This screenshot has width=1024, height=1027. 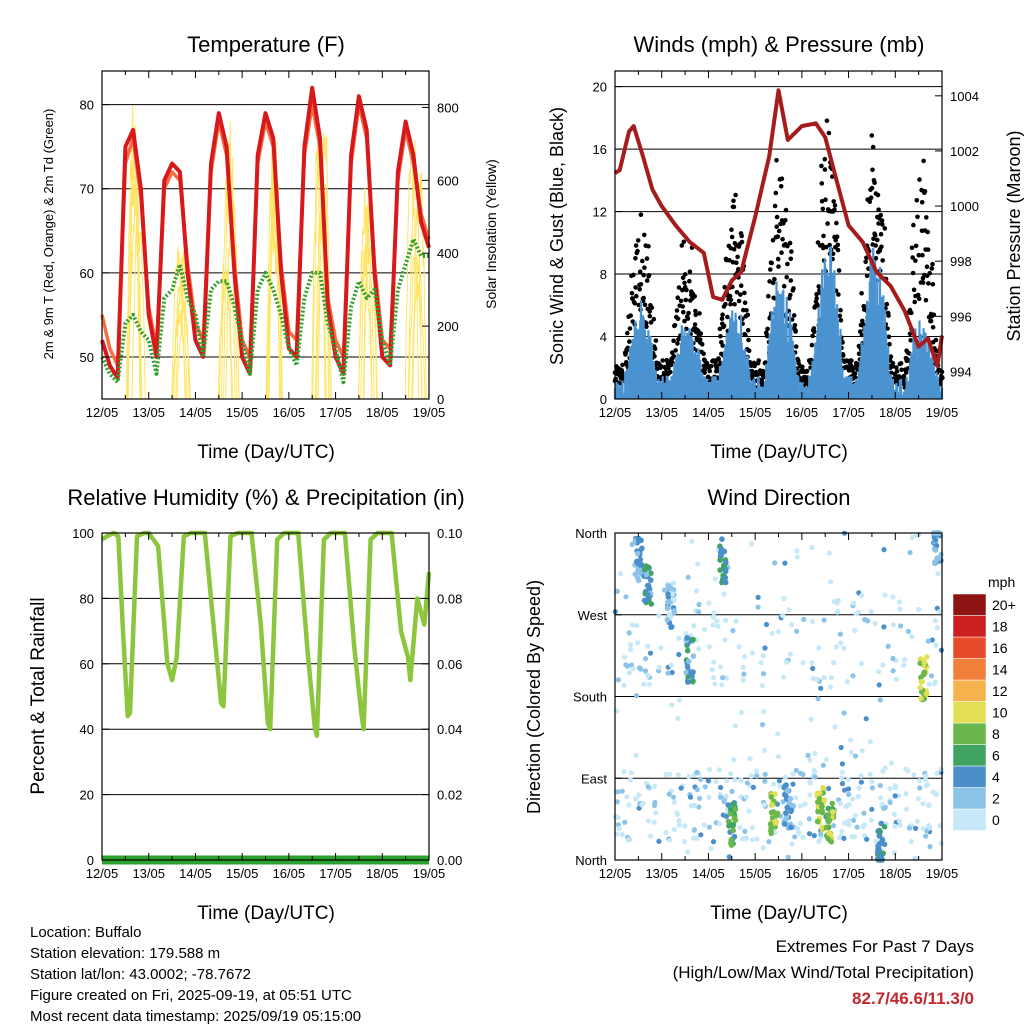 I want to click on x-tick-label: 14/05, so click(x=195, y=412).